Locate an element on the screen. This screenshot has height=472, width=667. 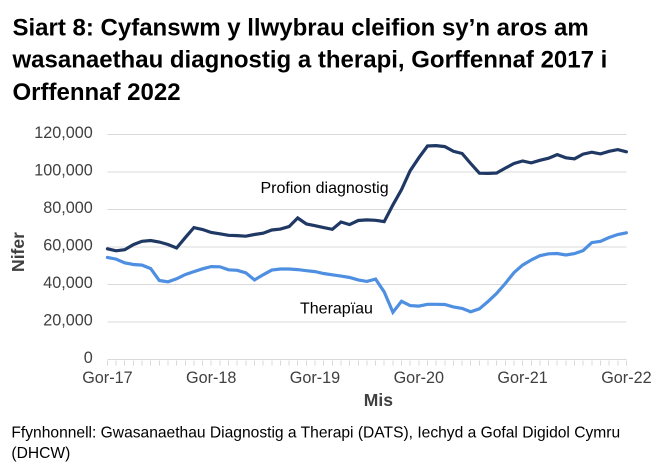
svg-text: 60,000 is located at coordinates (68, 246).